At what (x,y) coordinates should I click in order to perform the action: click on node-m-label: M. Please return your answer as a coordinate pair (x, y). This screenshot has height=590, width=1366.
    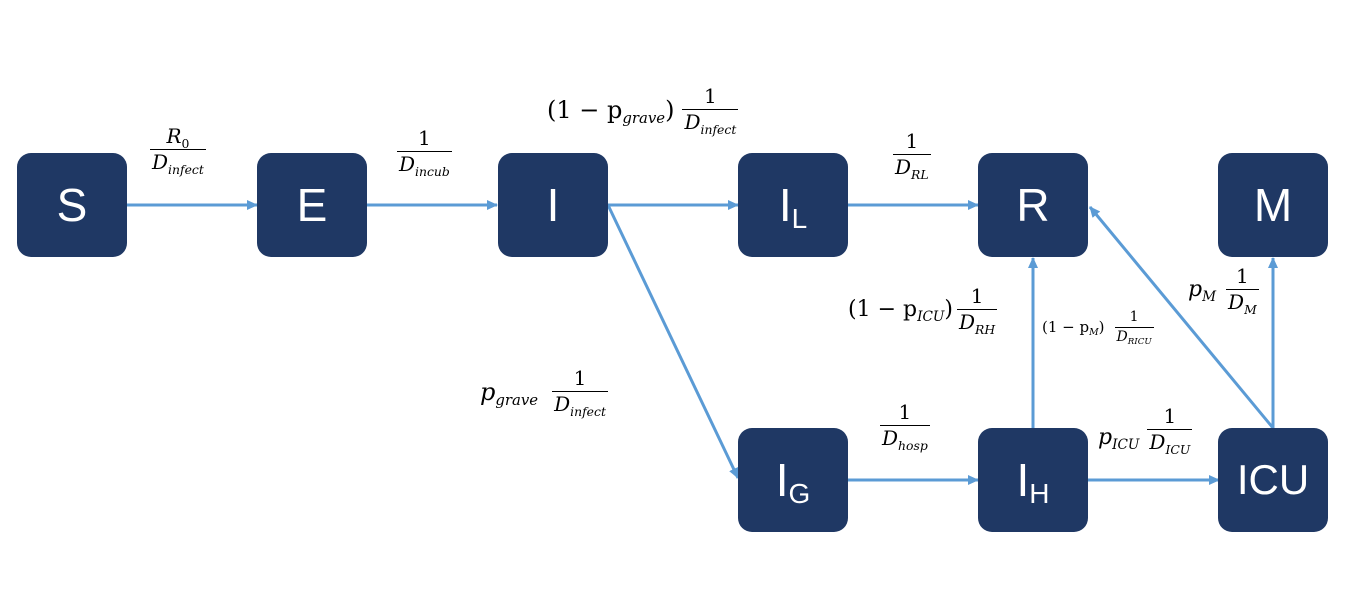
    Looking at the image, I should click on (1273, 205).